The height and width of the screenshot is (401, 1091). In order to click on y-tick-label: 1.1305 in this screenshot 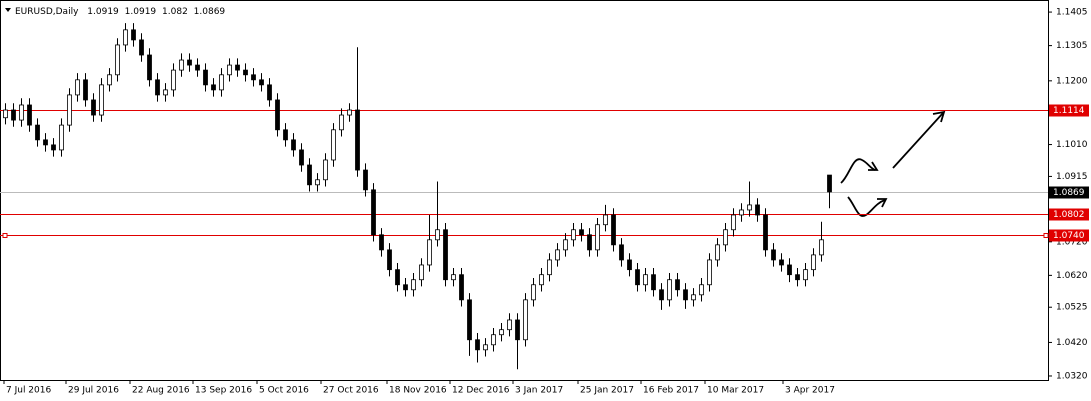, I will do `click(1072, 46)`.